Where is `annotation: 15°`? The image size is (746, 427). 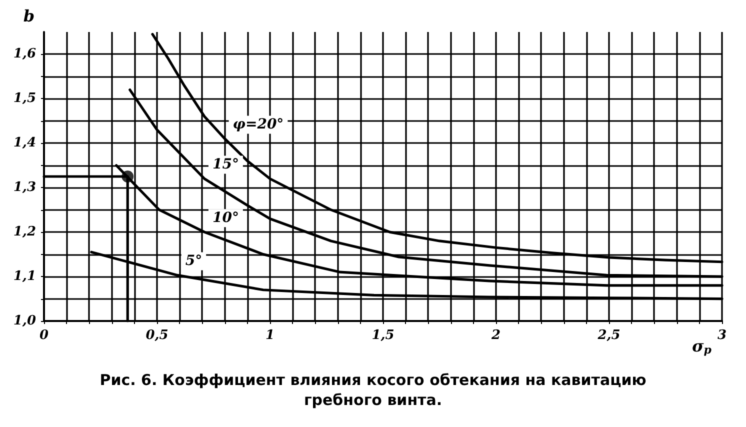
annotation: 15° is located at coordinates (225, 164).